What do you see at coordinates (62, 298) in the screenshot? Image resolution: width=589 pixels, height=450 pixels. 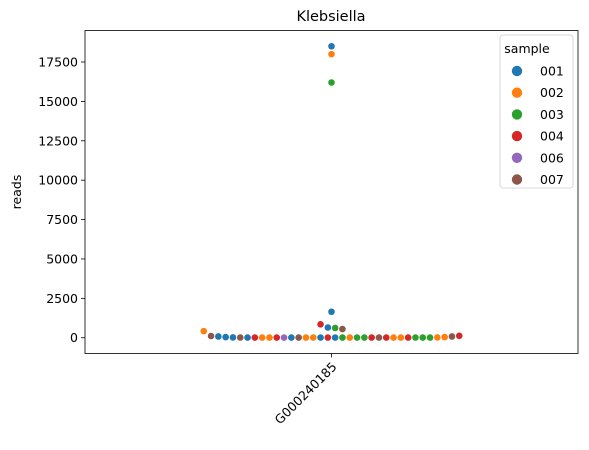 I see `y-tick-label: 2500` at bounding box center [62, 298].